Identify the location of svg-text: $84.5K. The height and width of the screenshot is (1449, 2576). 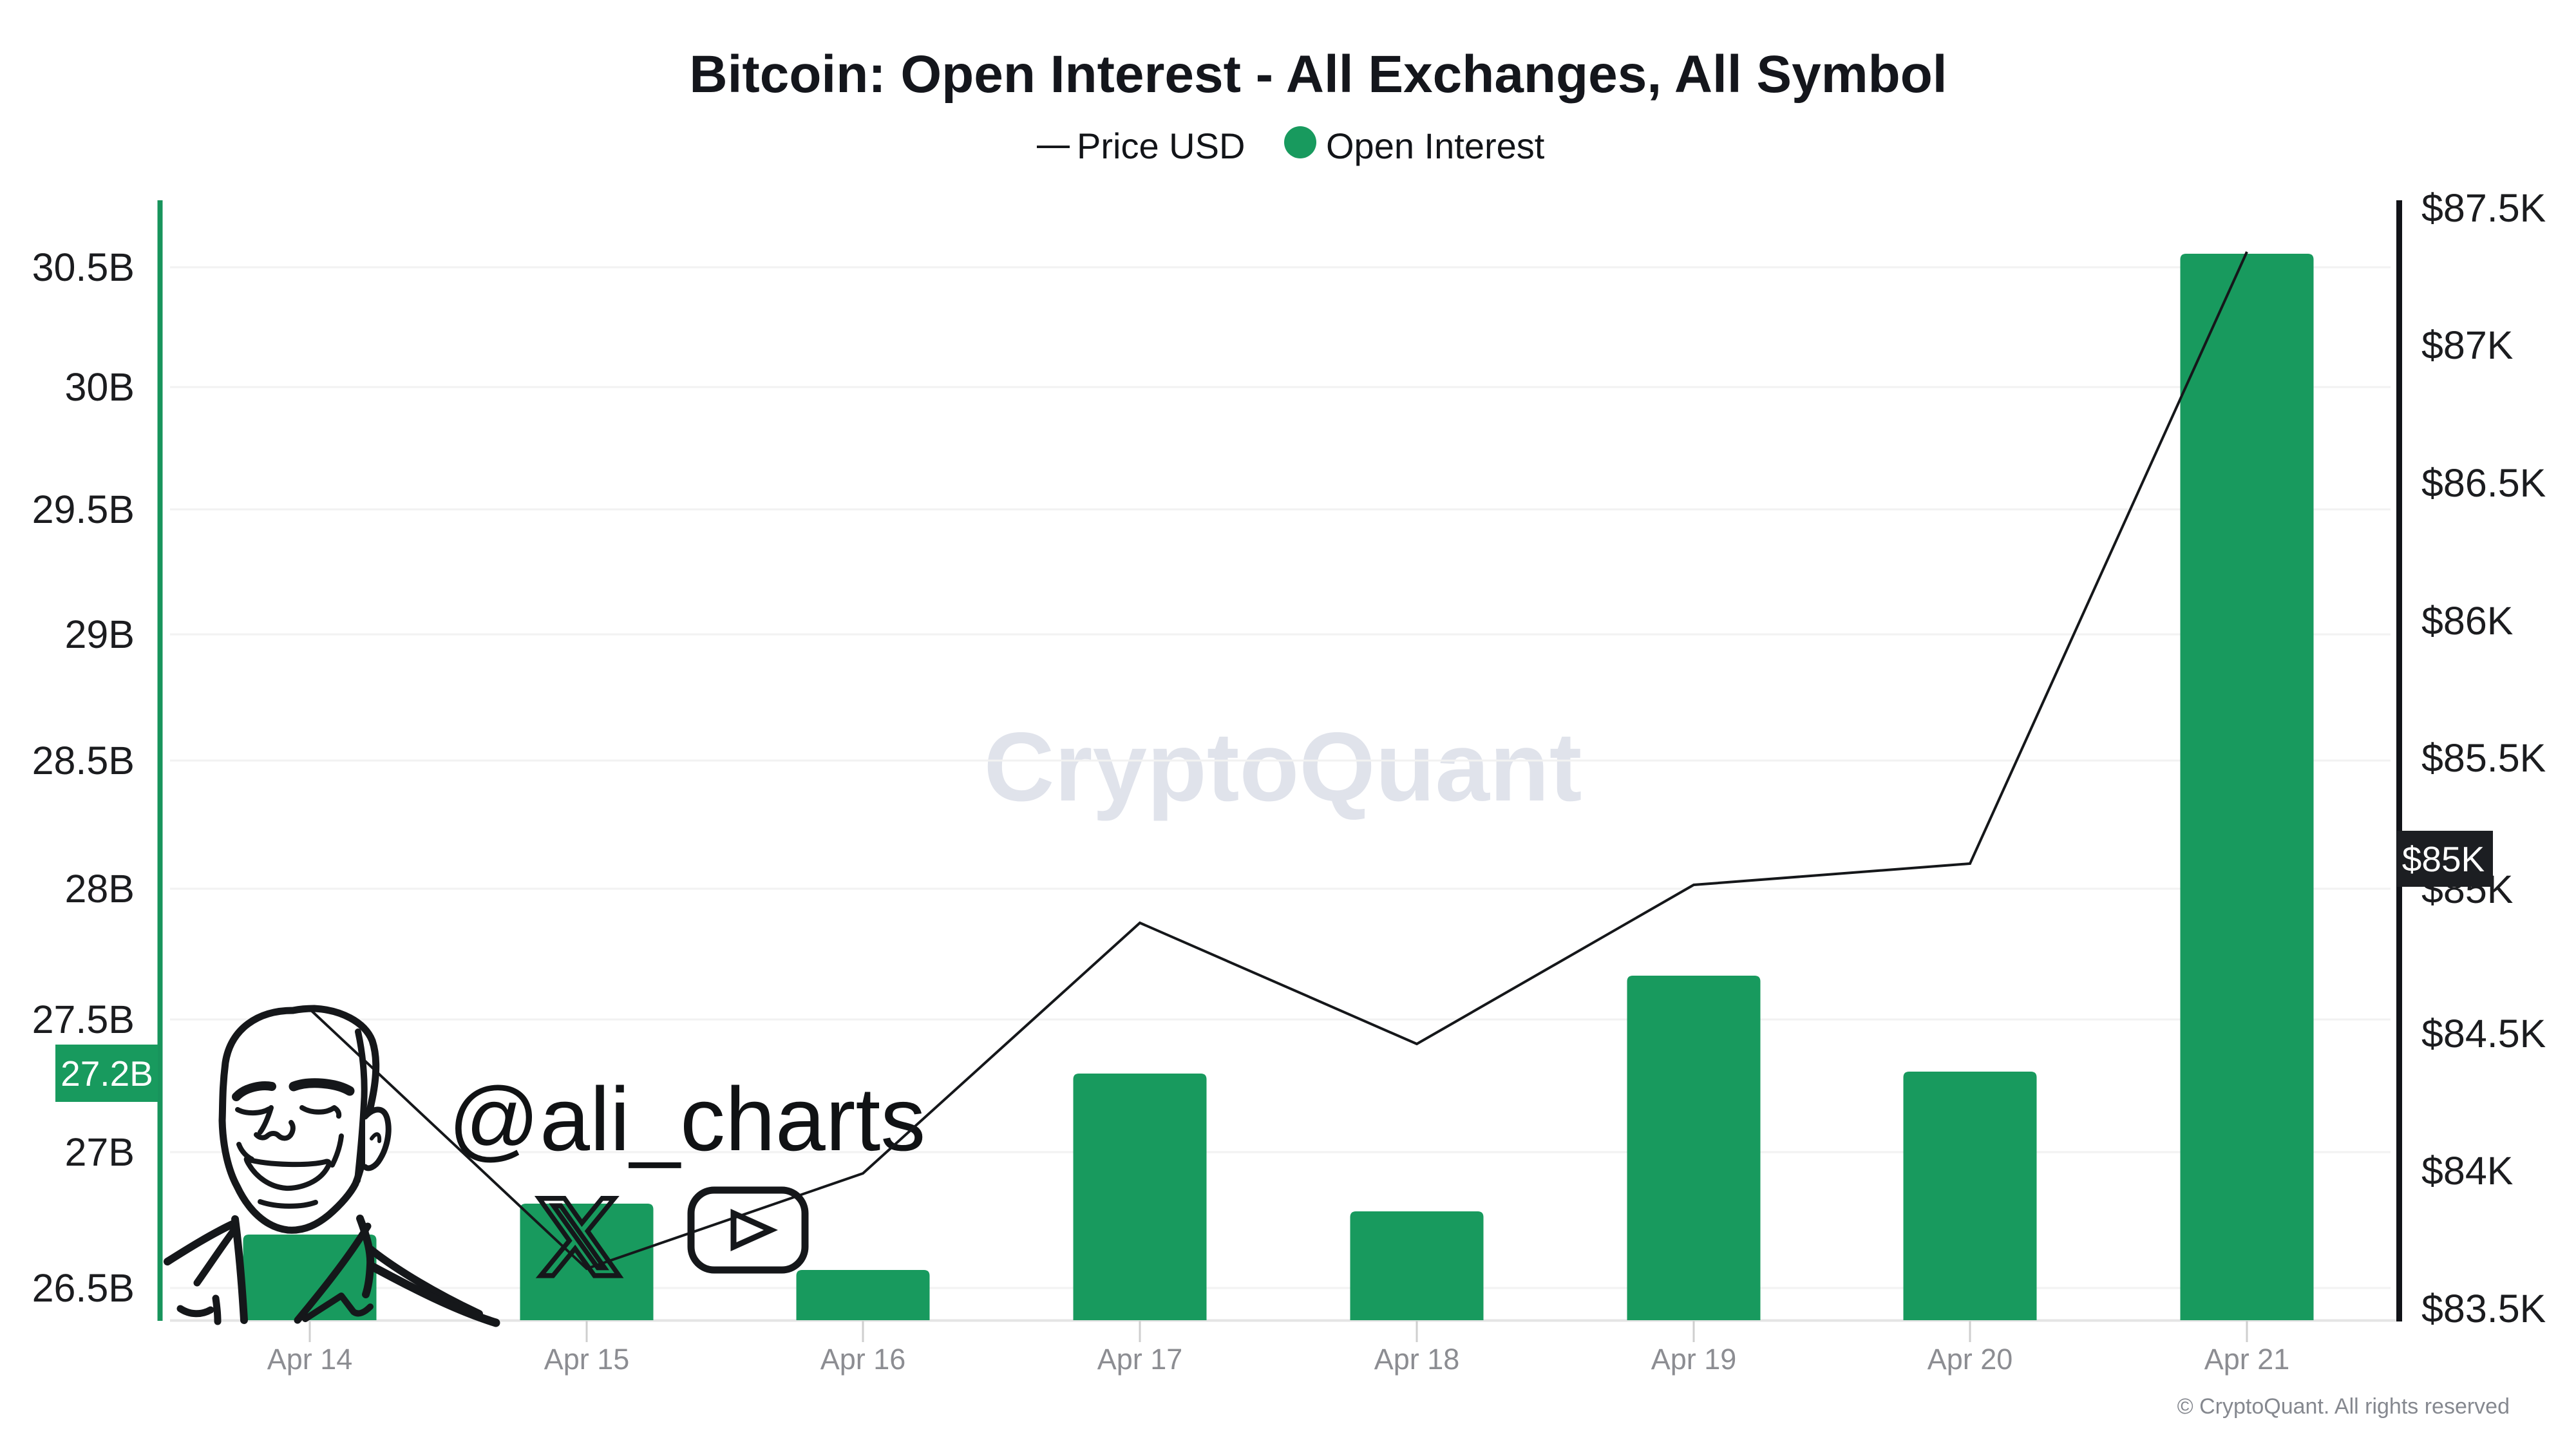
(2483, 1034).